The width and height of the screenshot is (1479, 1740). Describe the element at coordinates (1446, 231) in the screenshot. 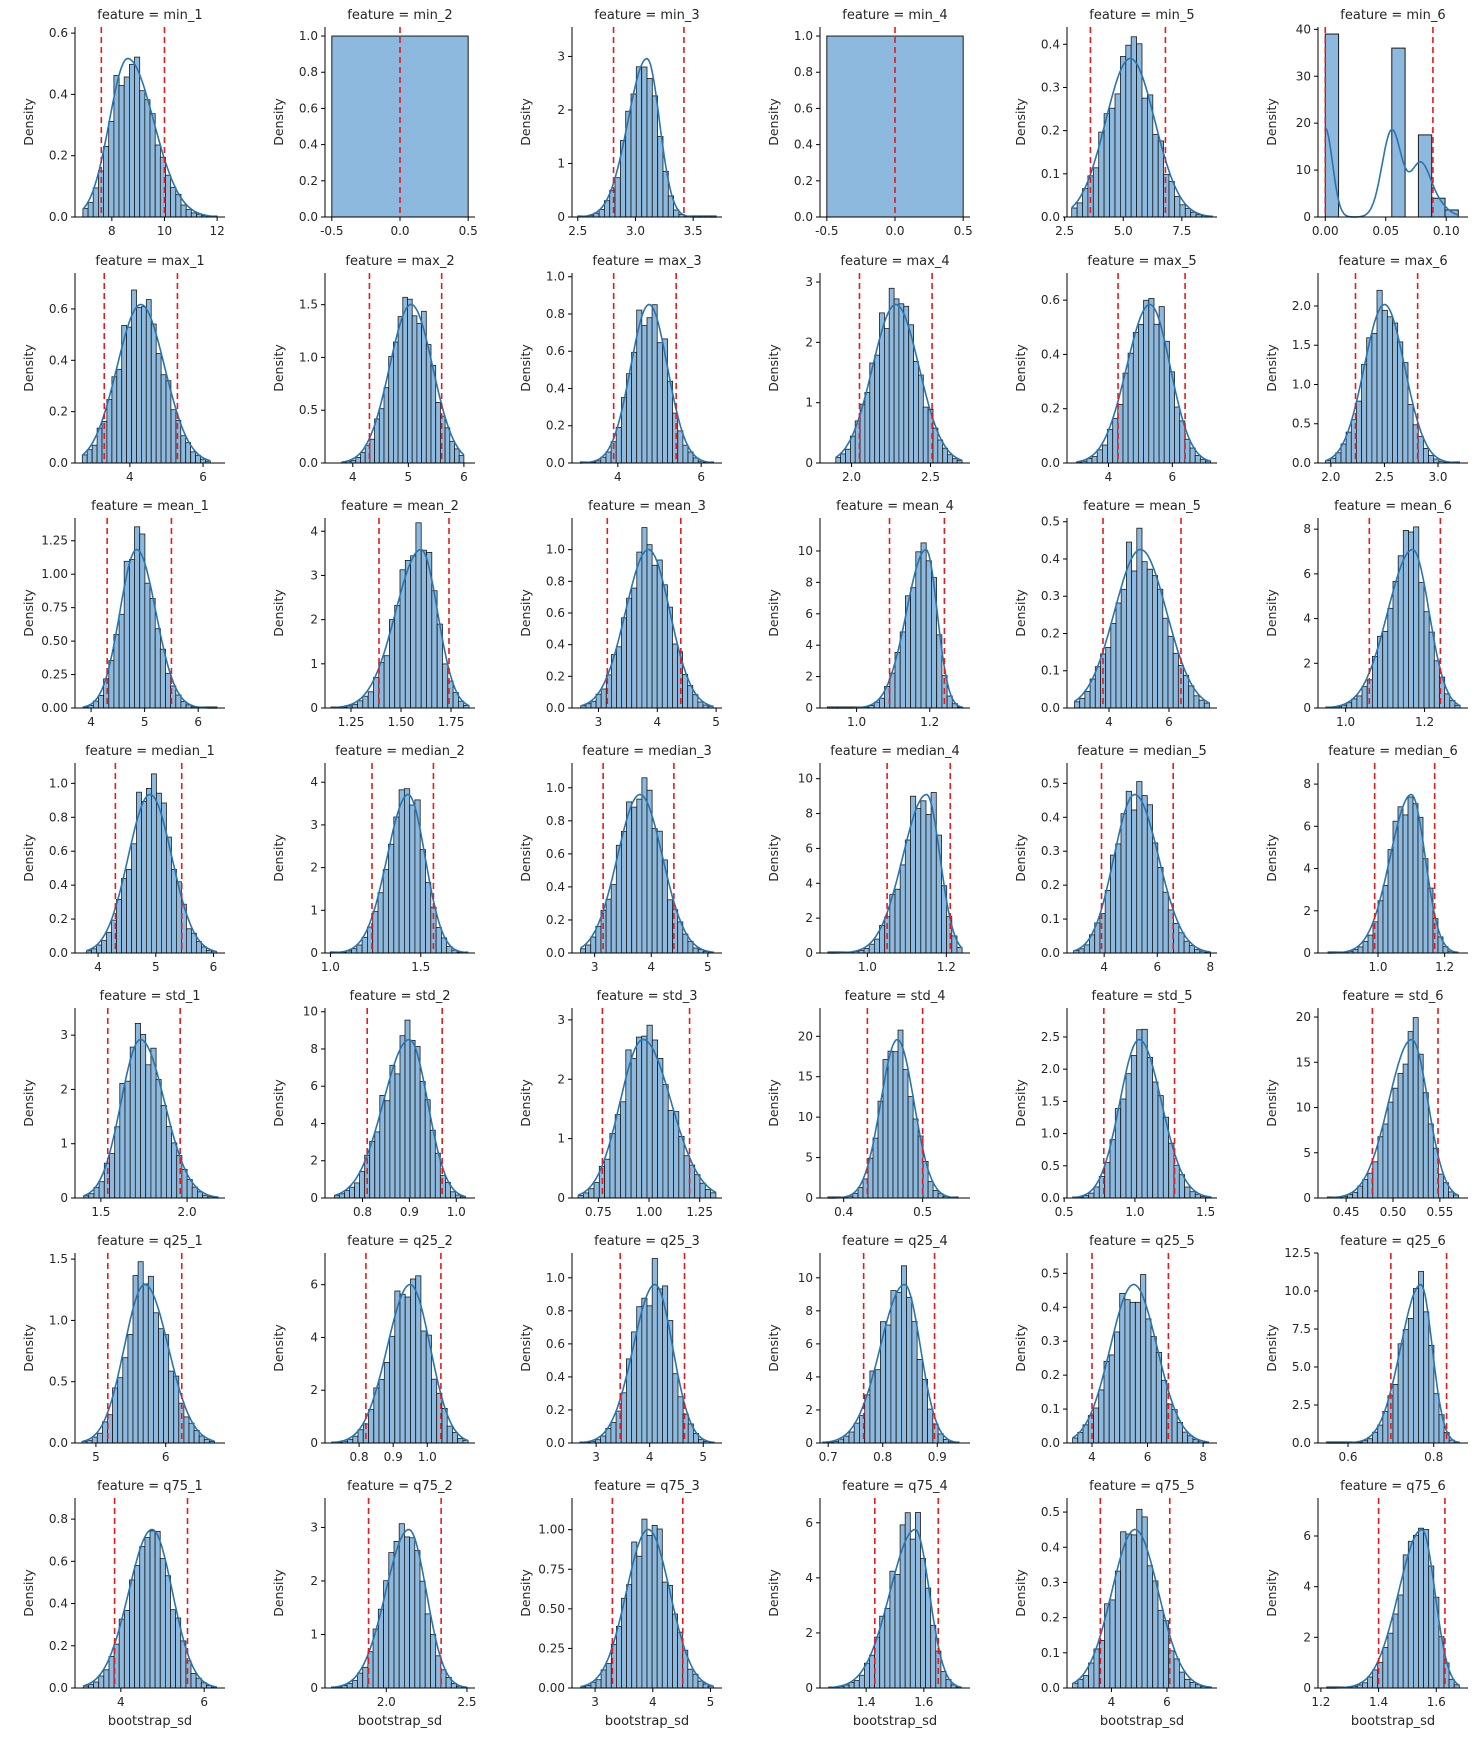

I see `x-tick-label: 0.10` at that location.